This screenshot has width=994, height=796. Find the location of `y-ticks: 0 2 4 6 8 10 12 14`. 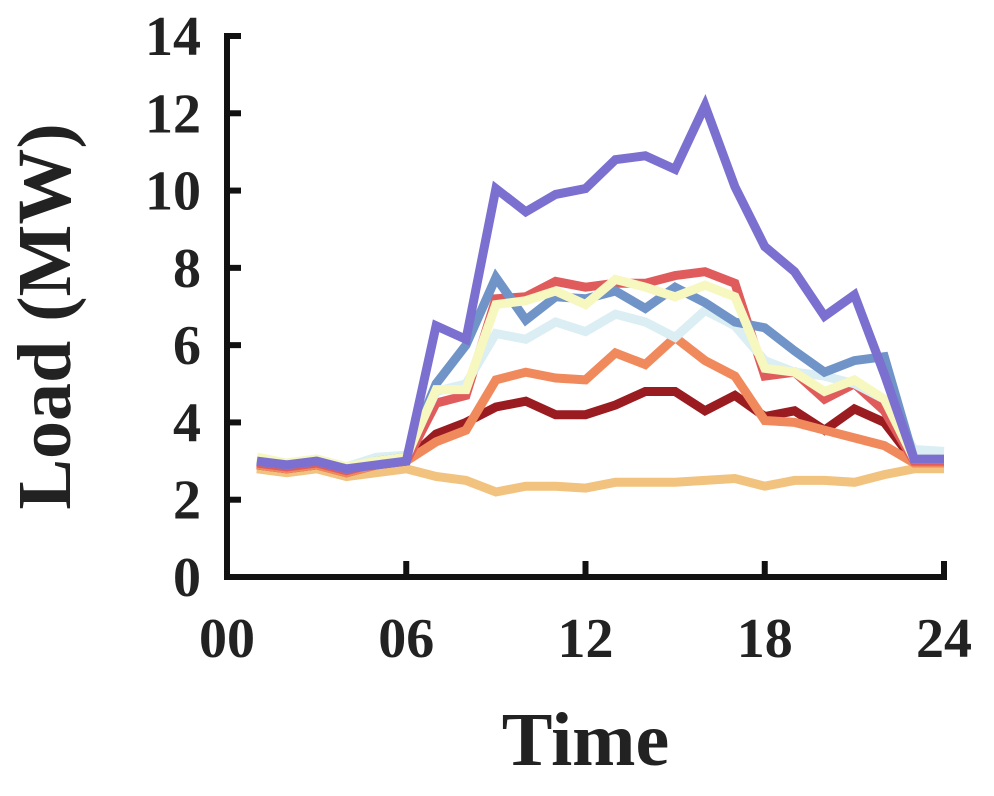

y-ticks: 0 2 4 6 8 10 12 14 is located at coordinates (193, 307).